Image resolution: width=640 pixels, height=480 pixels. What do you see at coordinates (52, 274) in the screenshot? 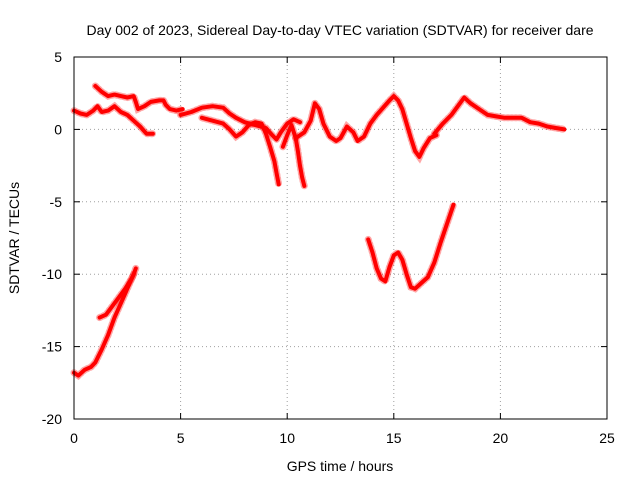
I see `y-tick-label: -10` at bounding box center [52, 274].